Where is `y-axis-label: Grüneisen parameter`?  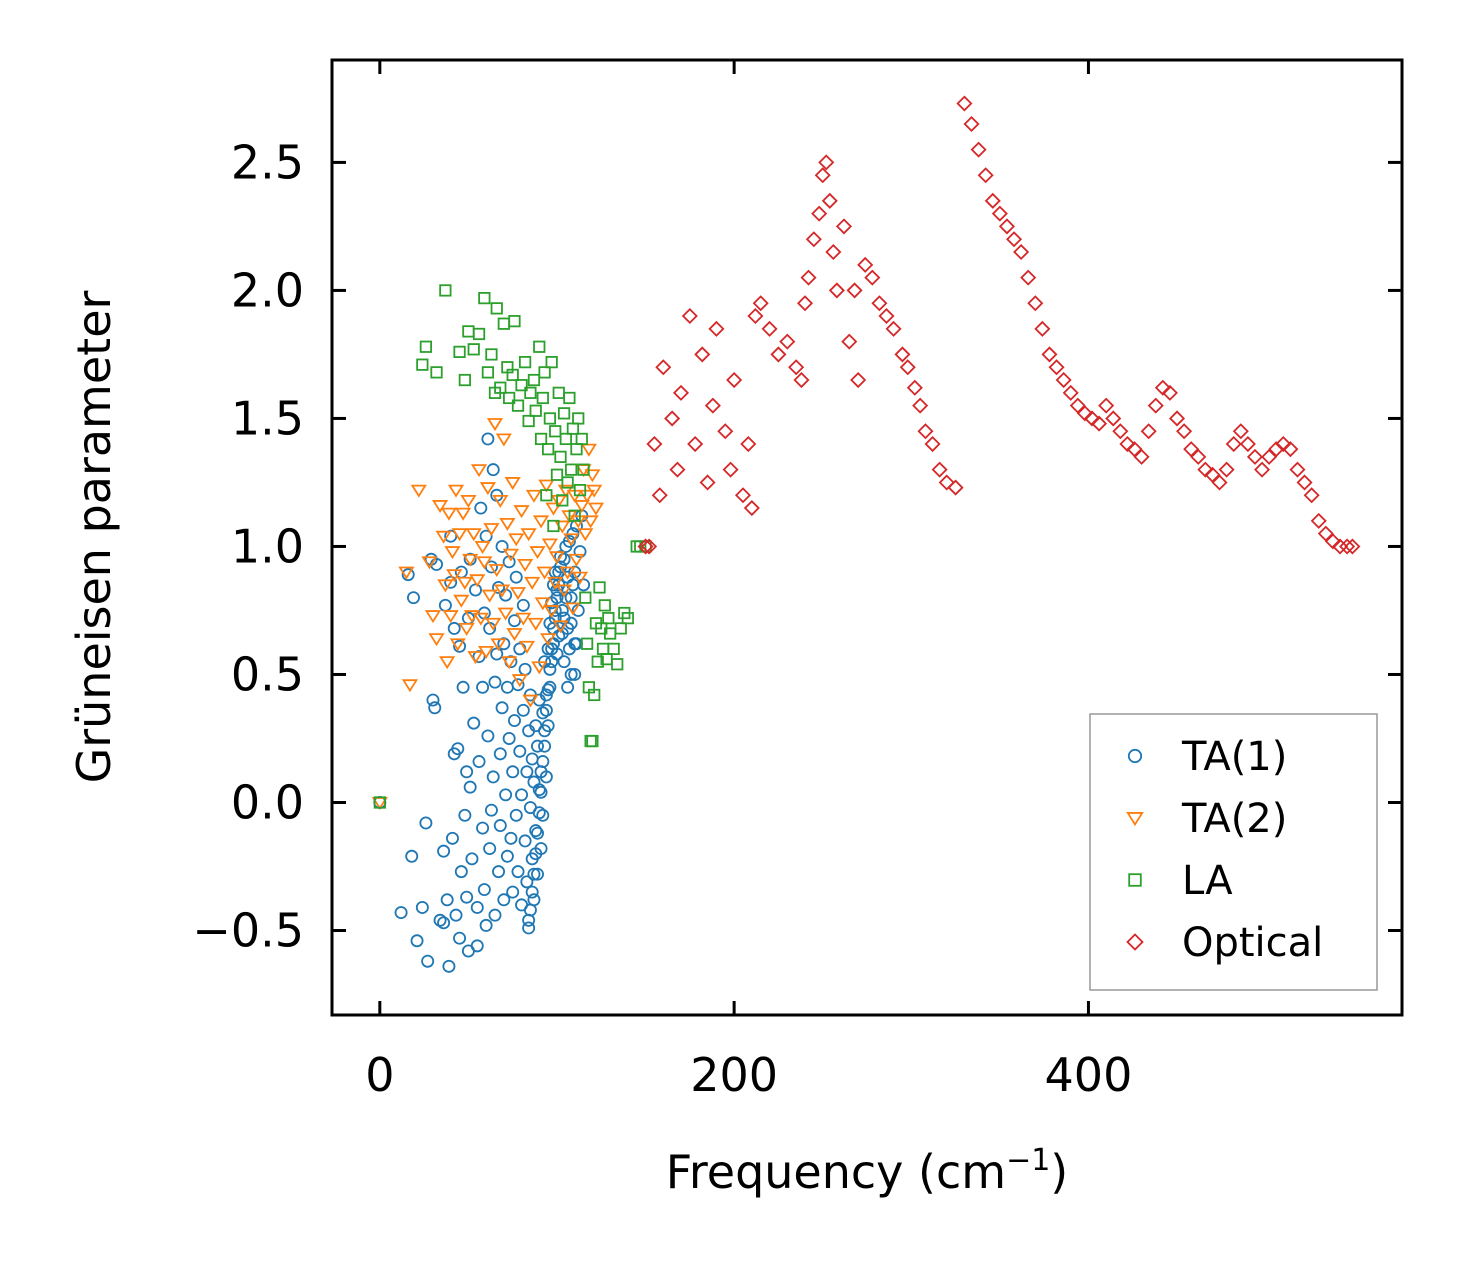
y-axis-label: Grüneisen parameter is located at coordinates (94, 536).